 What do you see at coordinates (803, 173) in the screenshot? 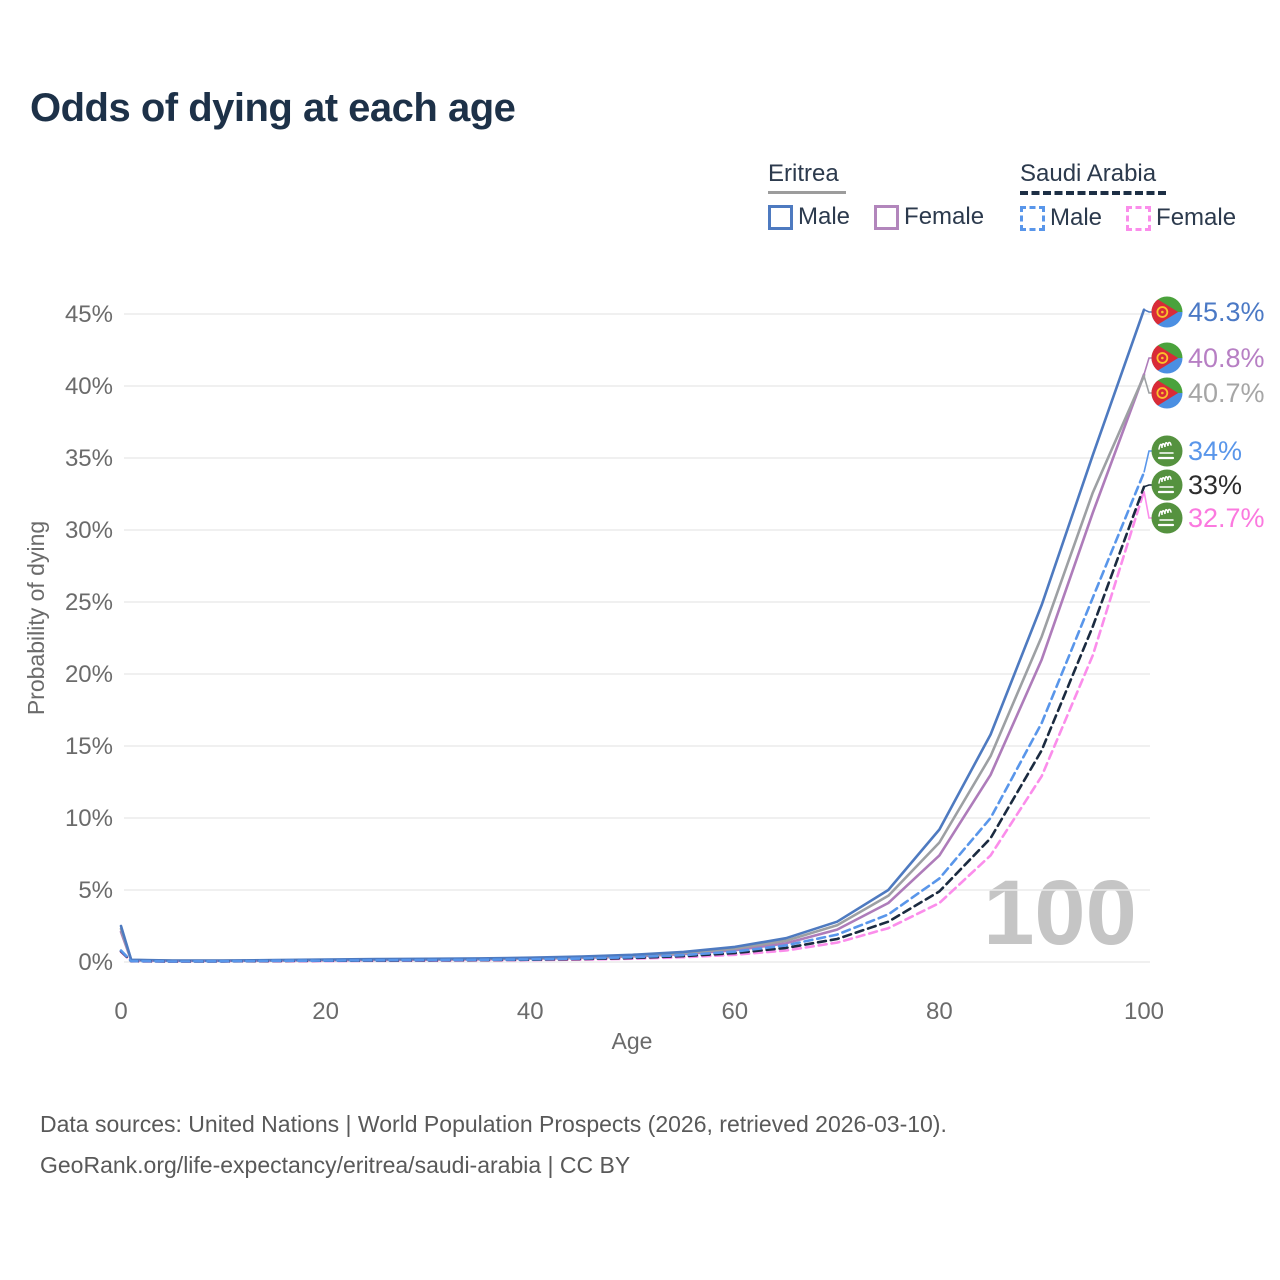
I see `legend-group-title-eritrea: Eritrea` at bounding box center [803, 173].